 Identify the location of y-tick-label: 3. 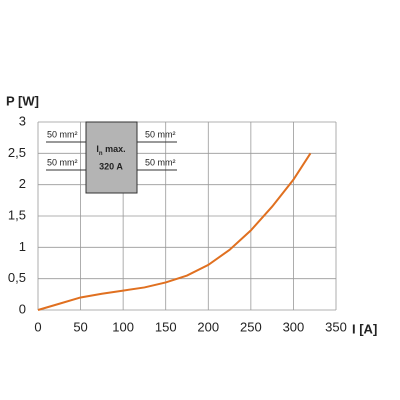
(22, 120).